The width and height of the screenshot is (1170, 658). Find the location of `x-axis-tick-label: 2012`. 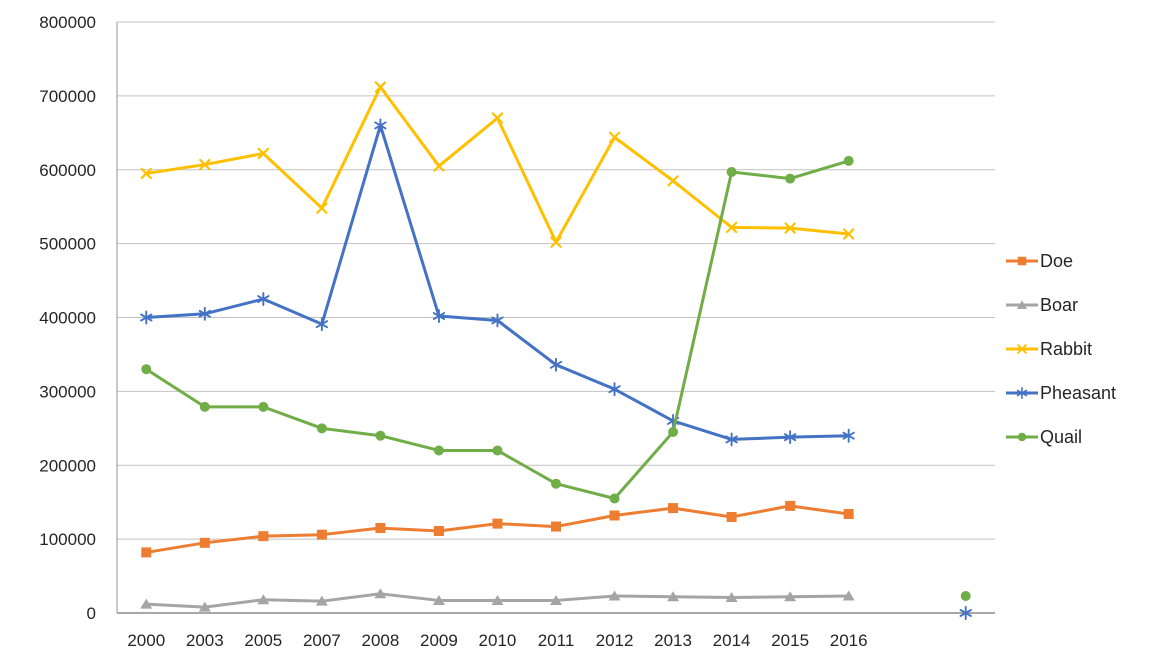

x-axis-tick-label: 2012 is located at coordinates (615, 640).